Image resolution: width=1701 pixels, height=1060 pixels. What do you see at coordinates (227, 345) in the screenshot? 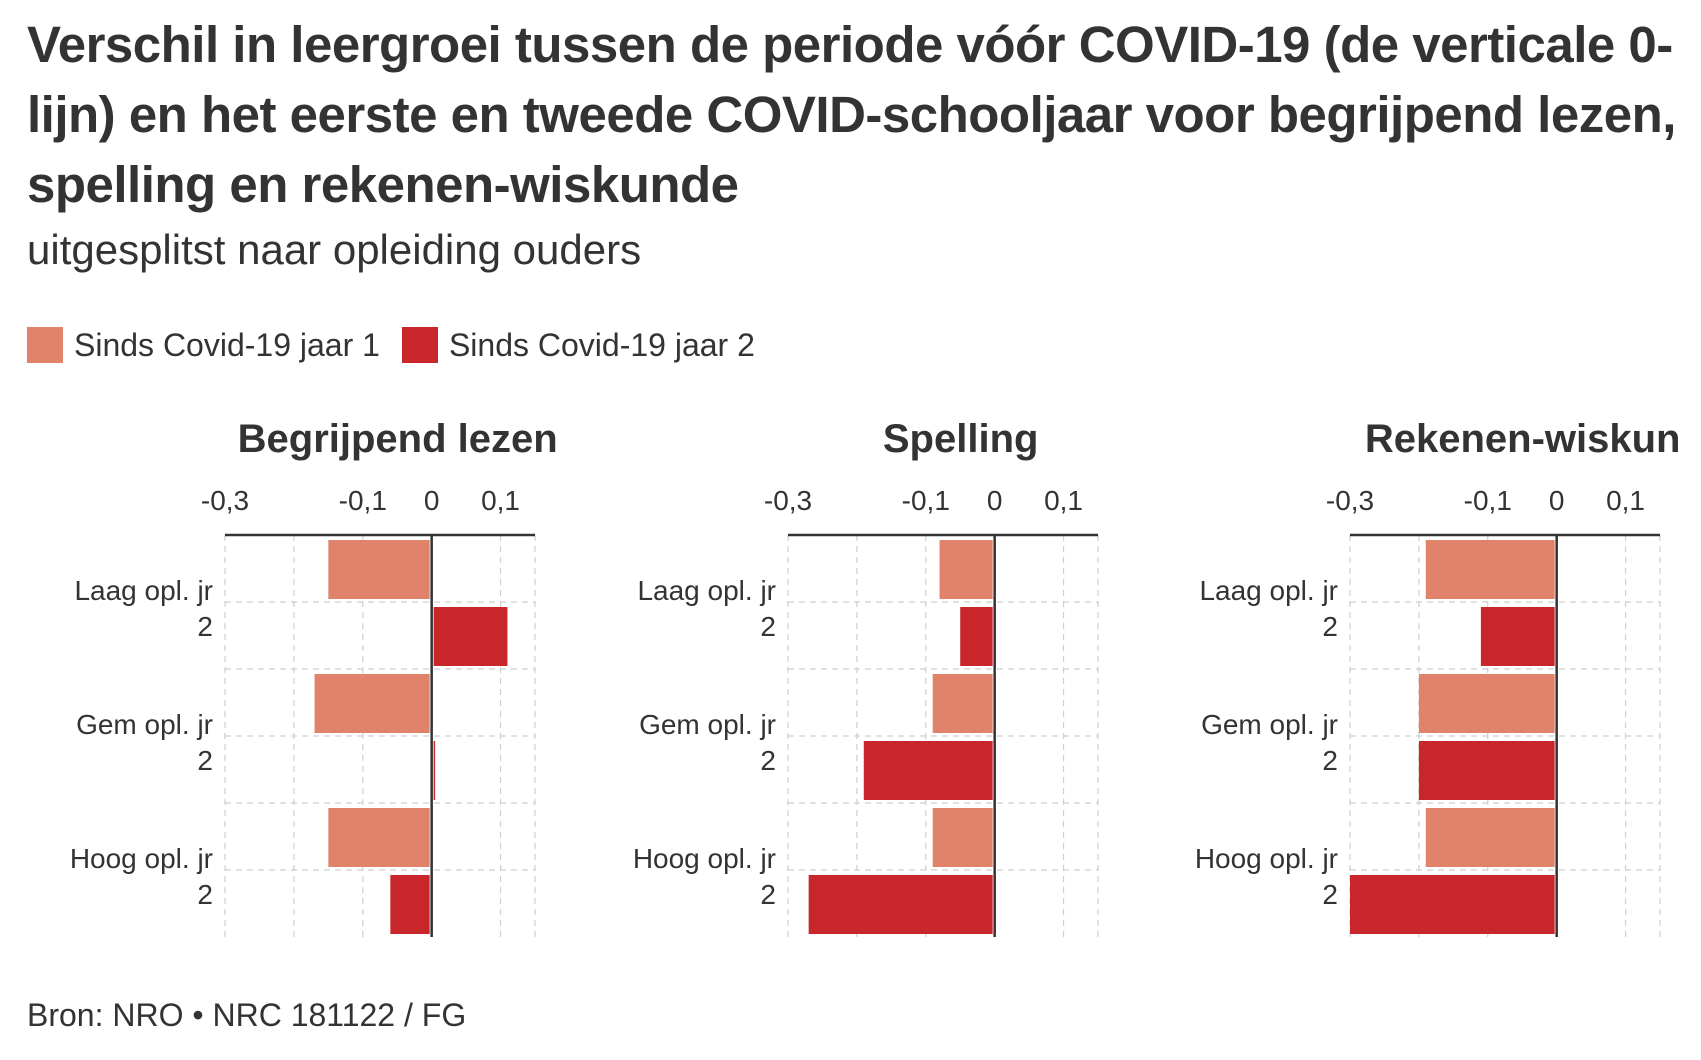
I see `legend-label-year1: Sinds Covid-19 jaar 1` at bounding box center [227, 345].